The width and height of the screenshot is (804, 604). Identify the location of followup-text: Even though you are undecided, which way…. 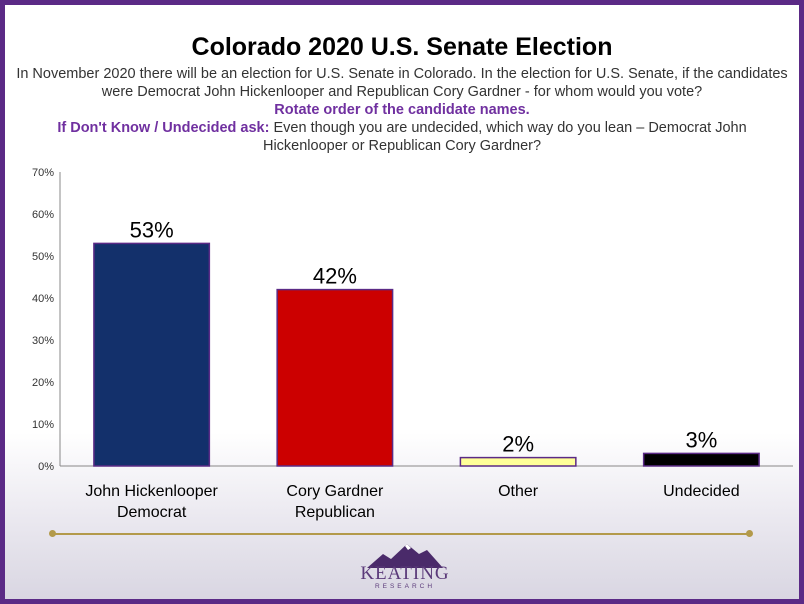
(504, 137).